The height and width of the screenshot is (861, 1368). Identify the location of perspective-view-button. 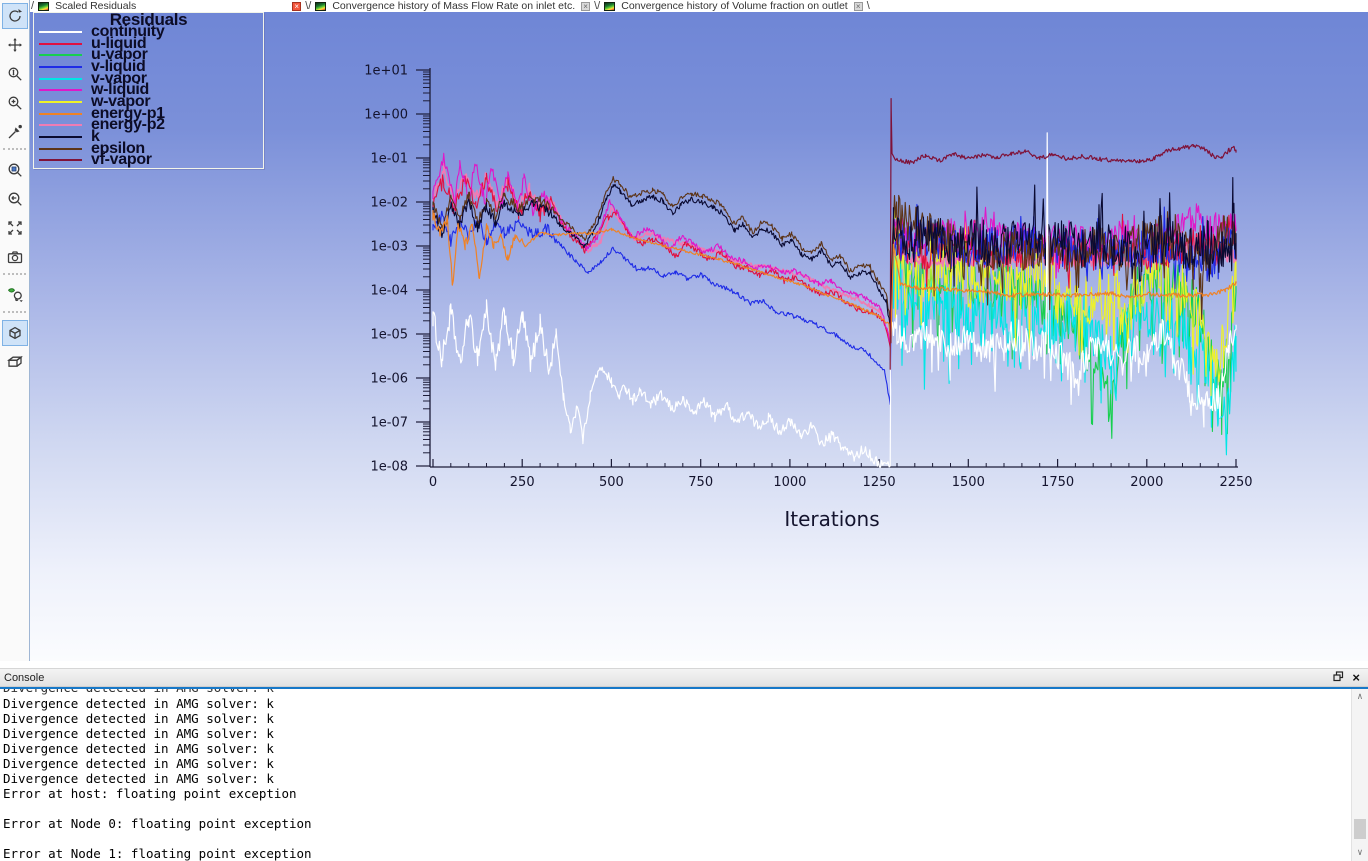
(14, 333).